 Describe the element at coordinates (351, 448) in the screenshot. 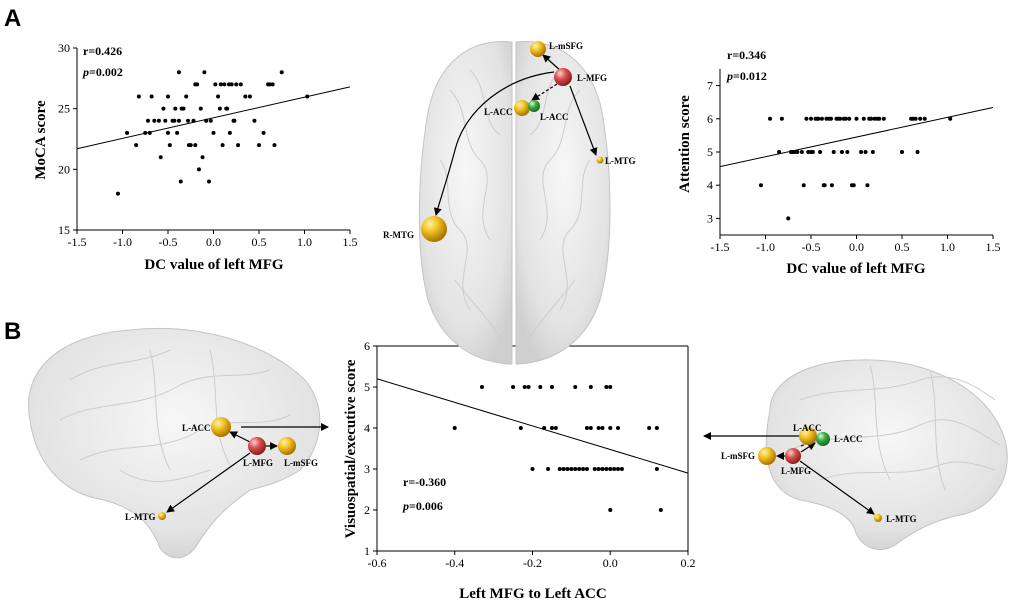

I see `chart-visuospatial-ylabel: Visuospatial/executive score` at that location.